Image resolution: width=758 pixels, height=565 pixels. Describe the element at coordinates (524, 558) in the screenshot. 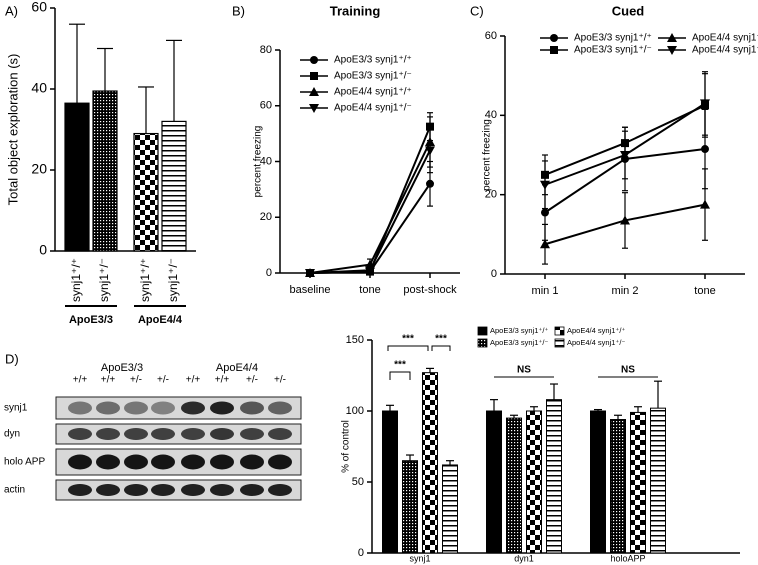

I see `x-tick-label: dyn1` at that location.